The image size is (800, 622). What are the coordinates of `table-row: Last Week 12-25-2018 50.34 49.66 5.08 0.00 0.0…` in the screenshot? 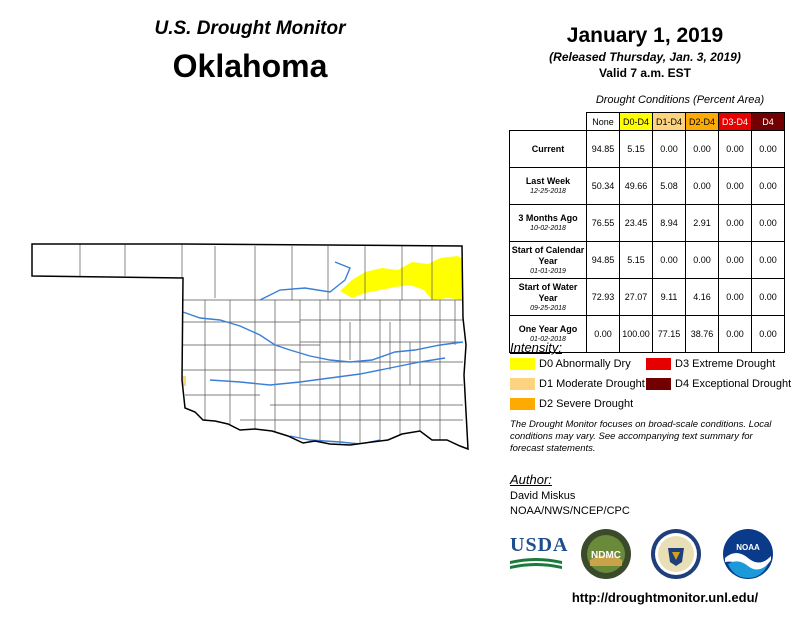 It's located at (647, 186).